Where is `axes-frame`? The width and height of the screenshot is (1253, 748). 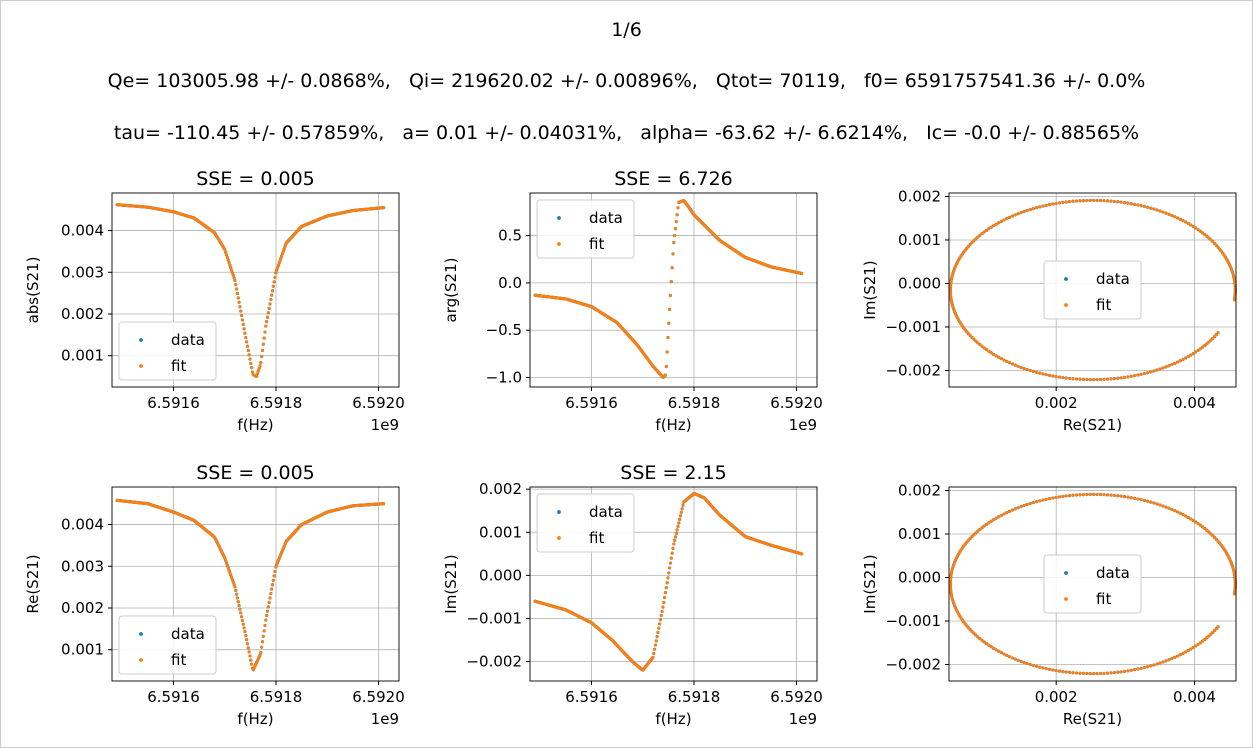
axes-frame is located at coordinates (673, 584).